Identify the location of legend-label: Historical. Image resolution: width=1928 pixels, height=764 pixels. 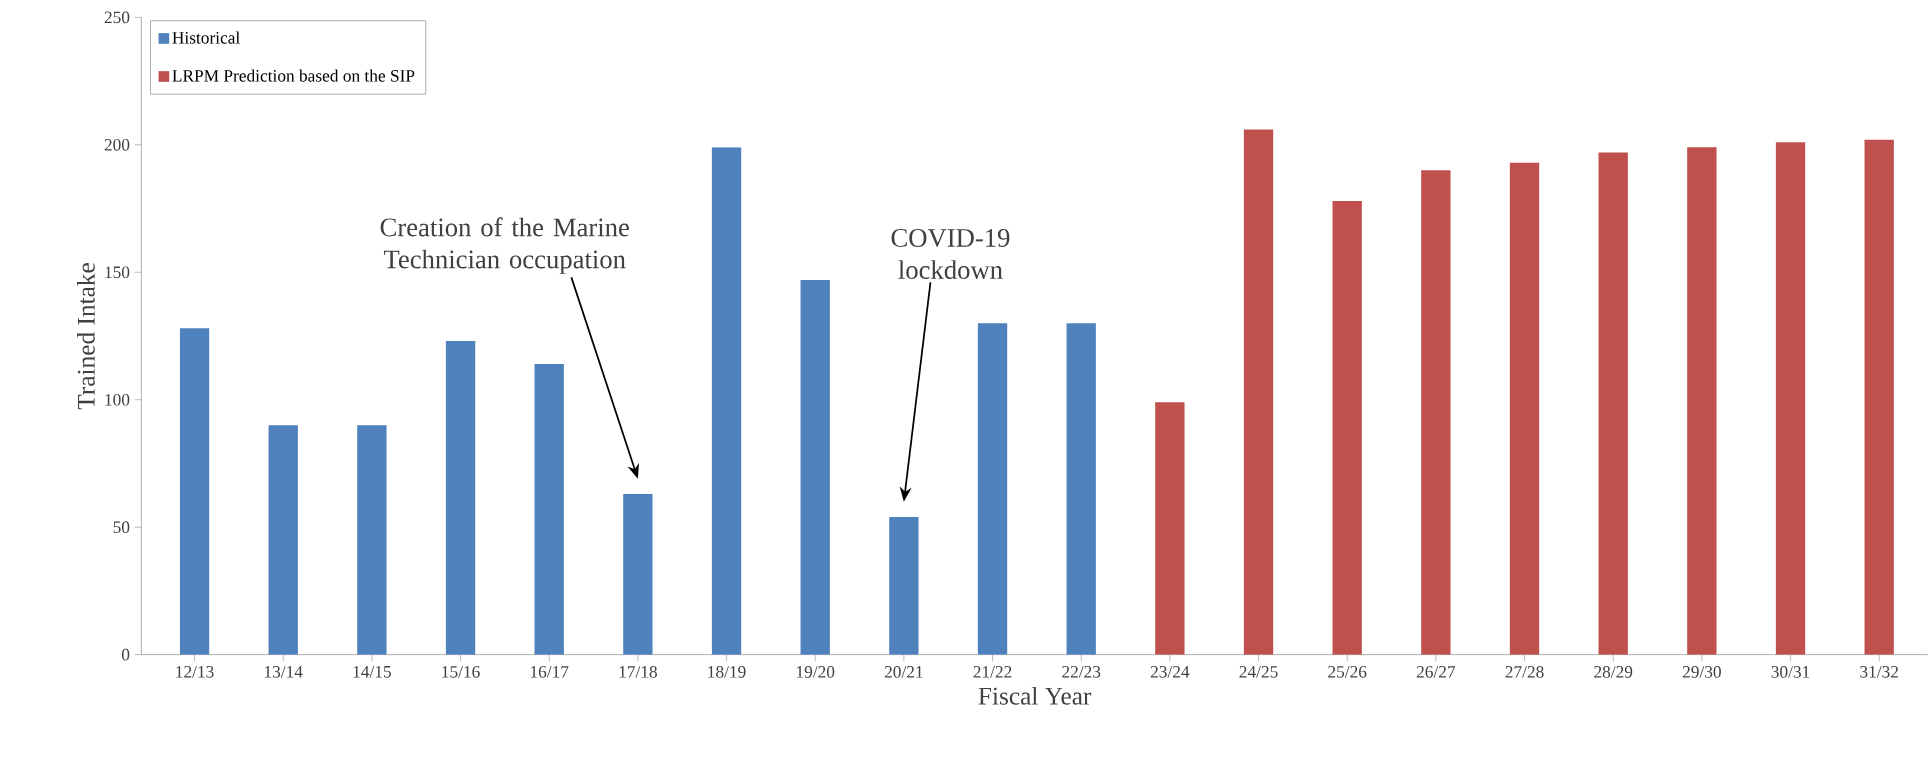
(206, 37).